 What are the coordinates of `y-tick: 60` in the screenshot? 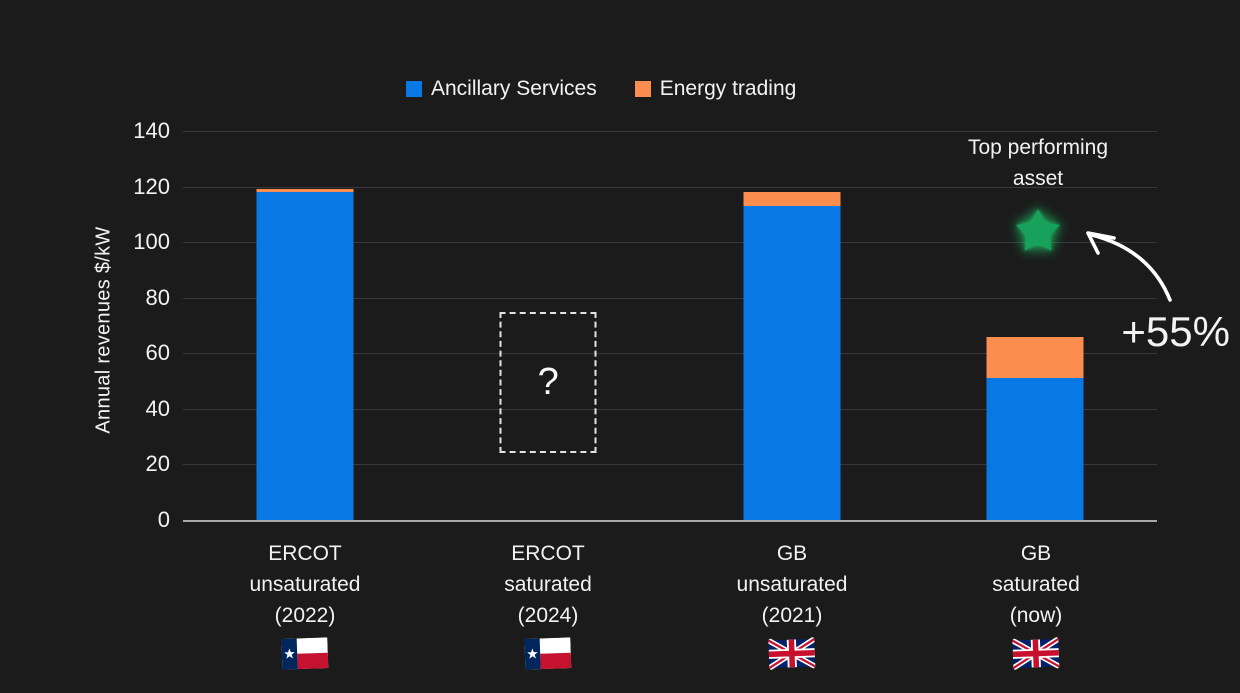 It's located at (157, 352).